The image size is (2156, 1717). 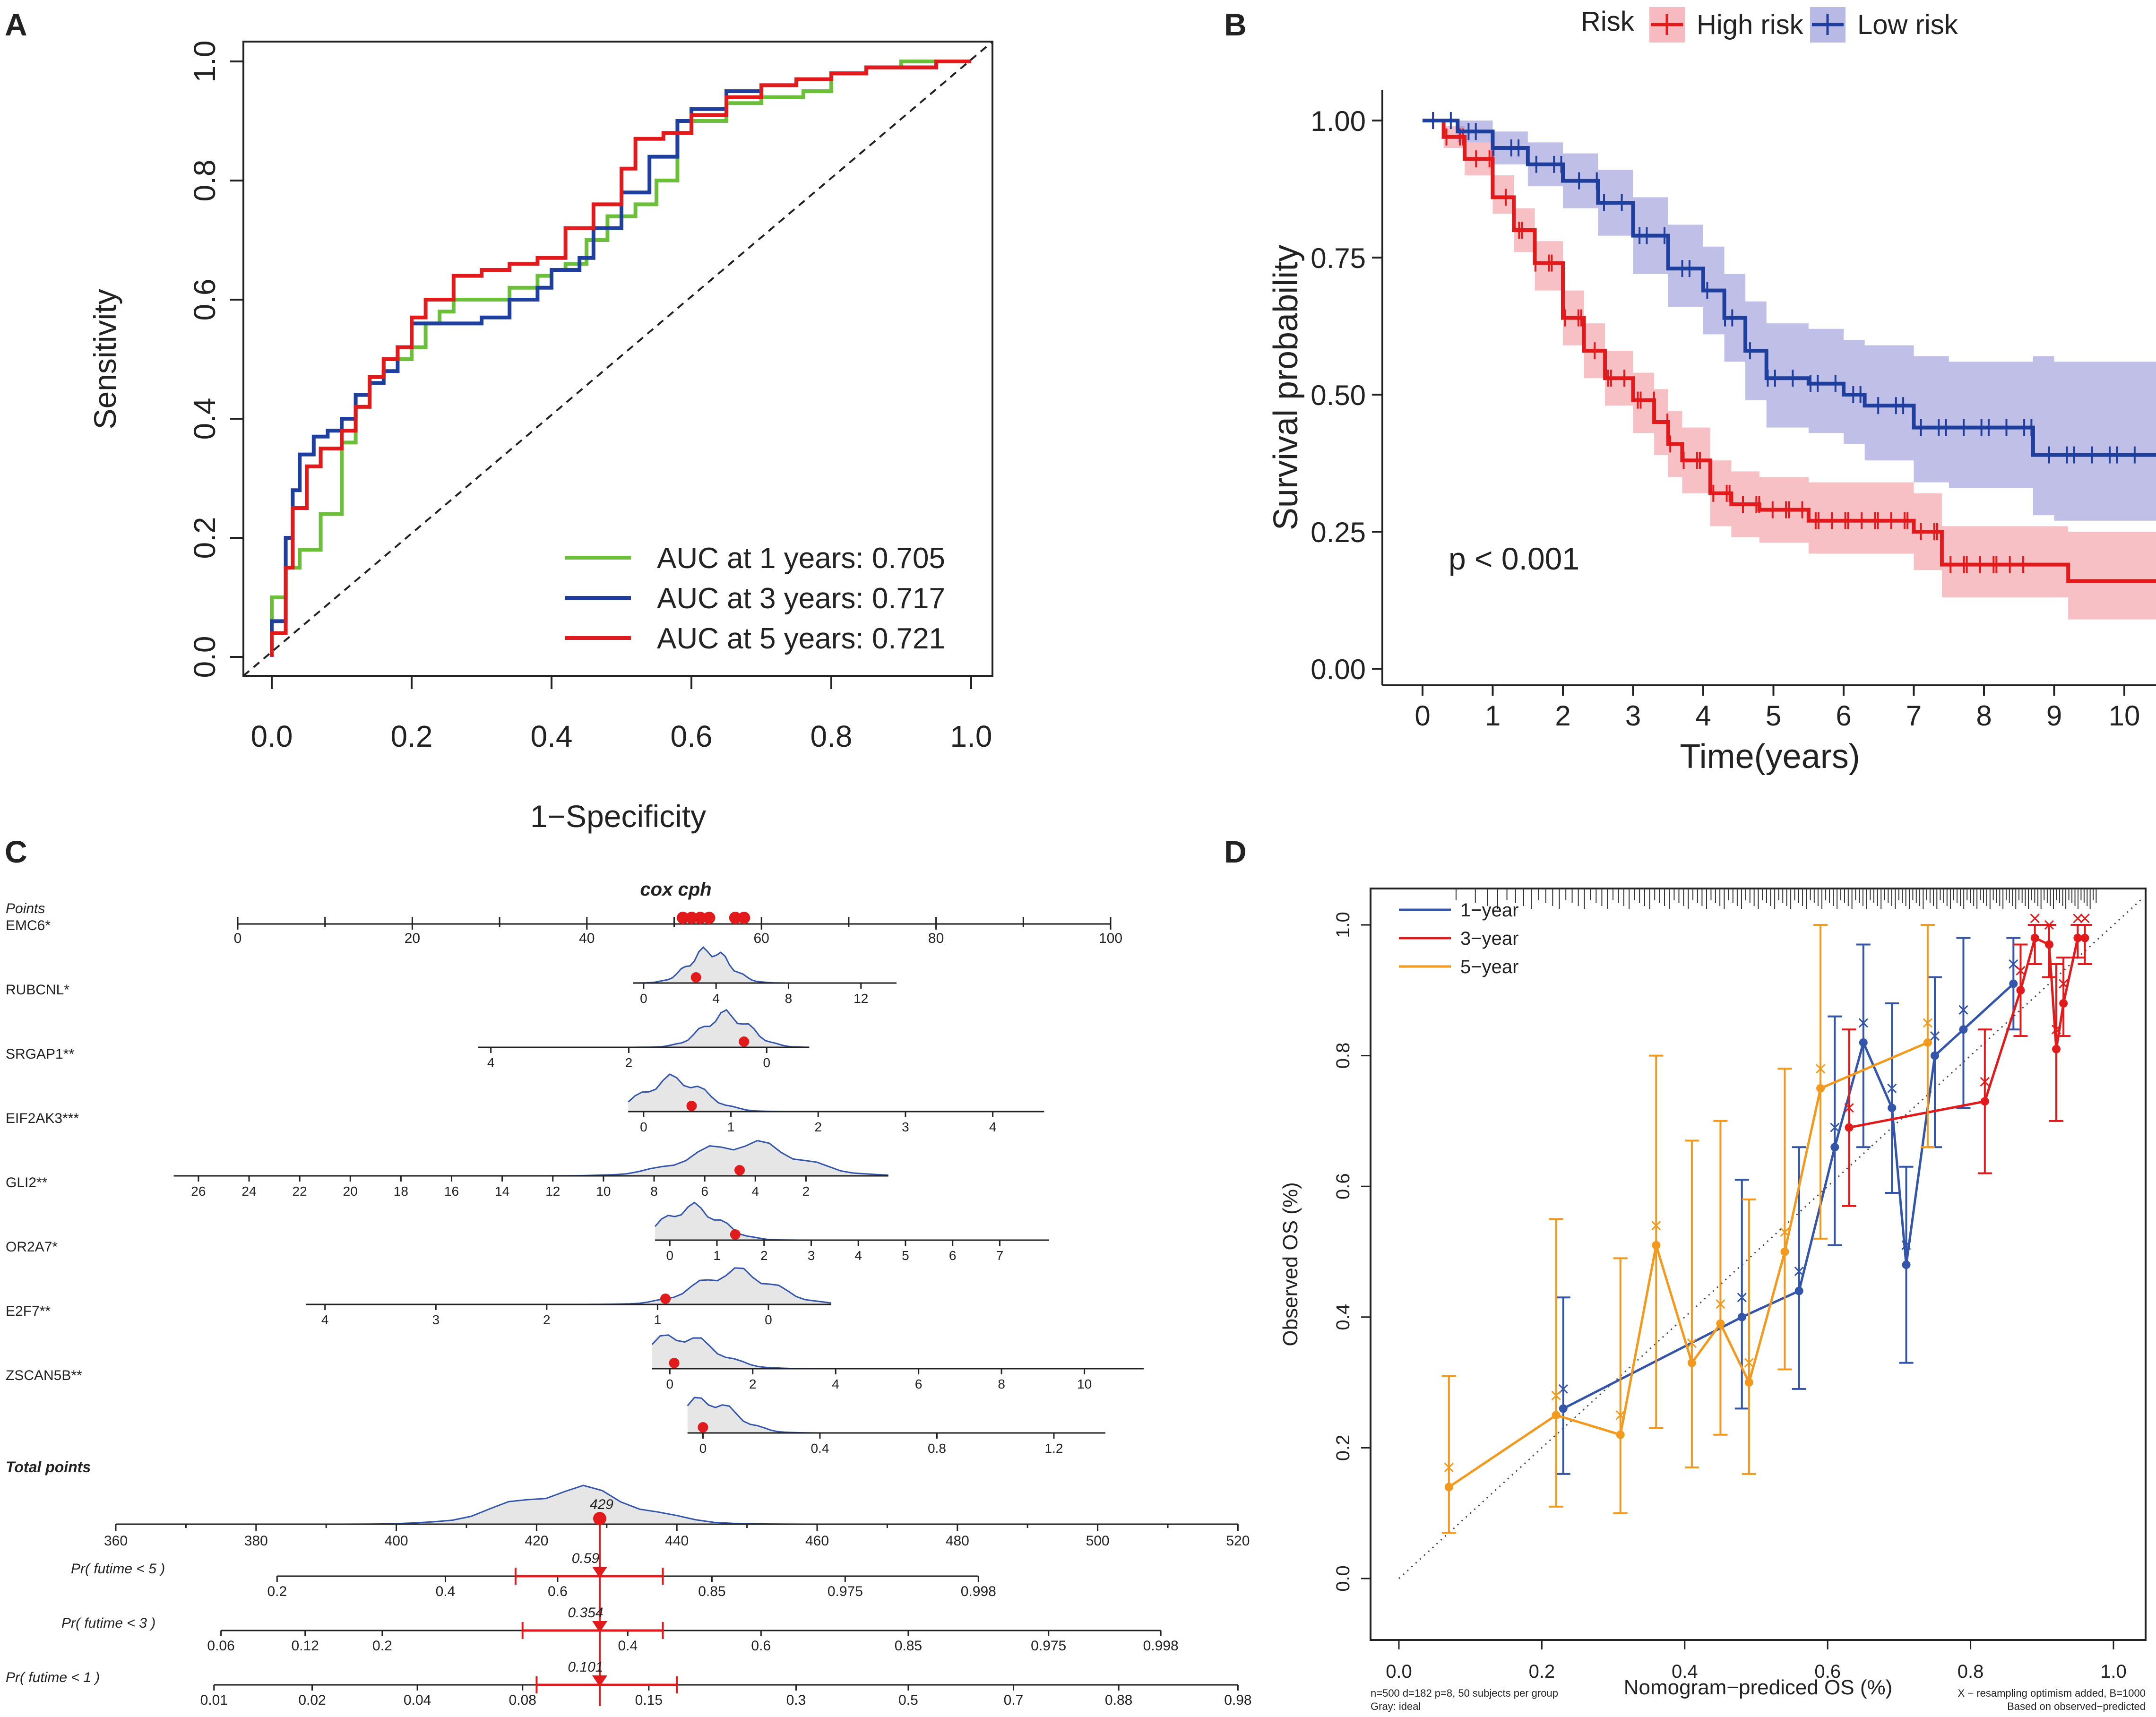 I want to click on probability-tick-label: 0.06, so click(x=220, y=1646).